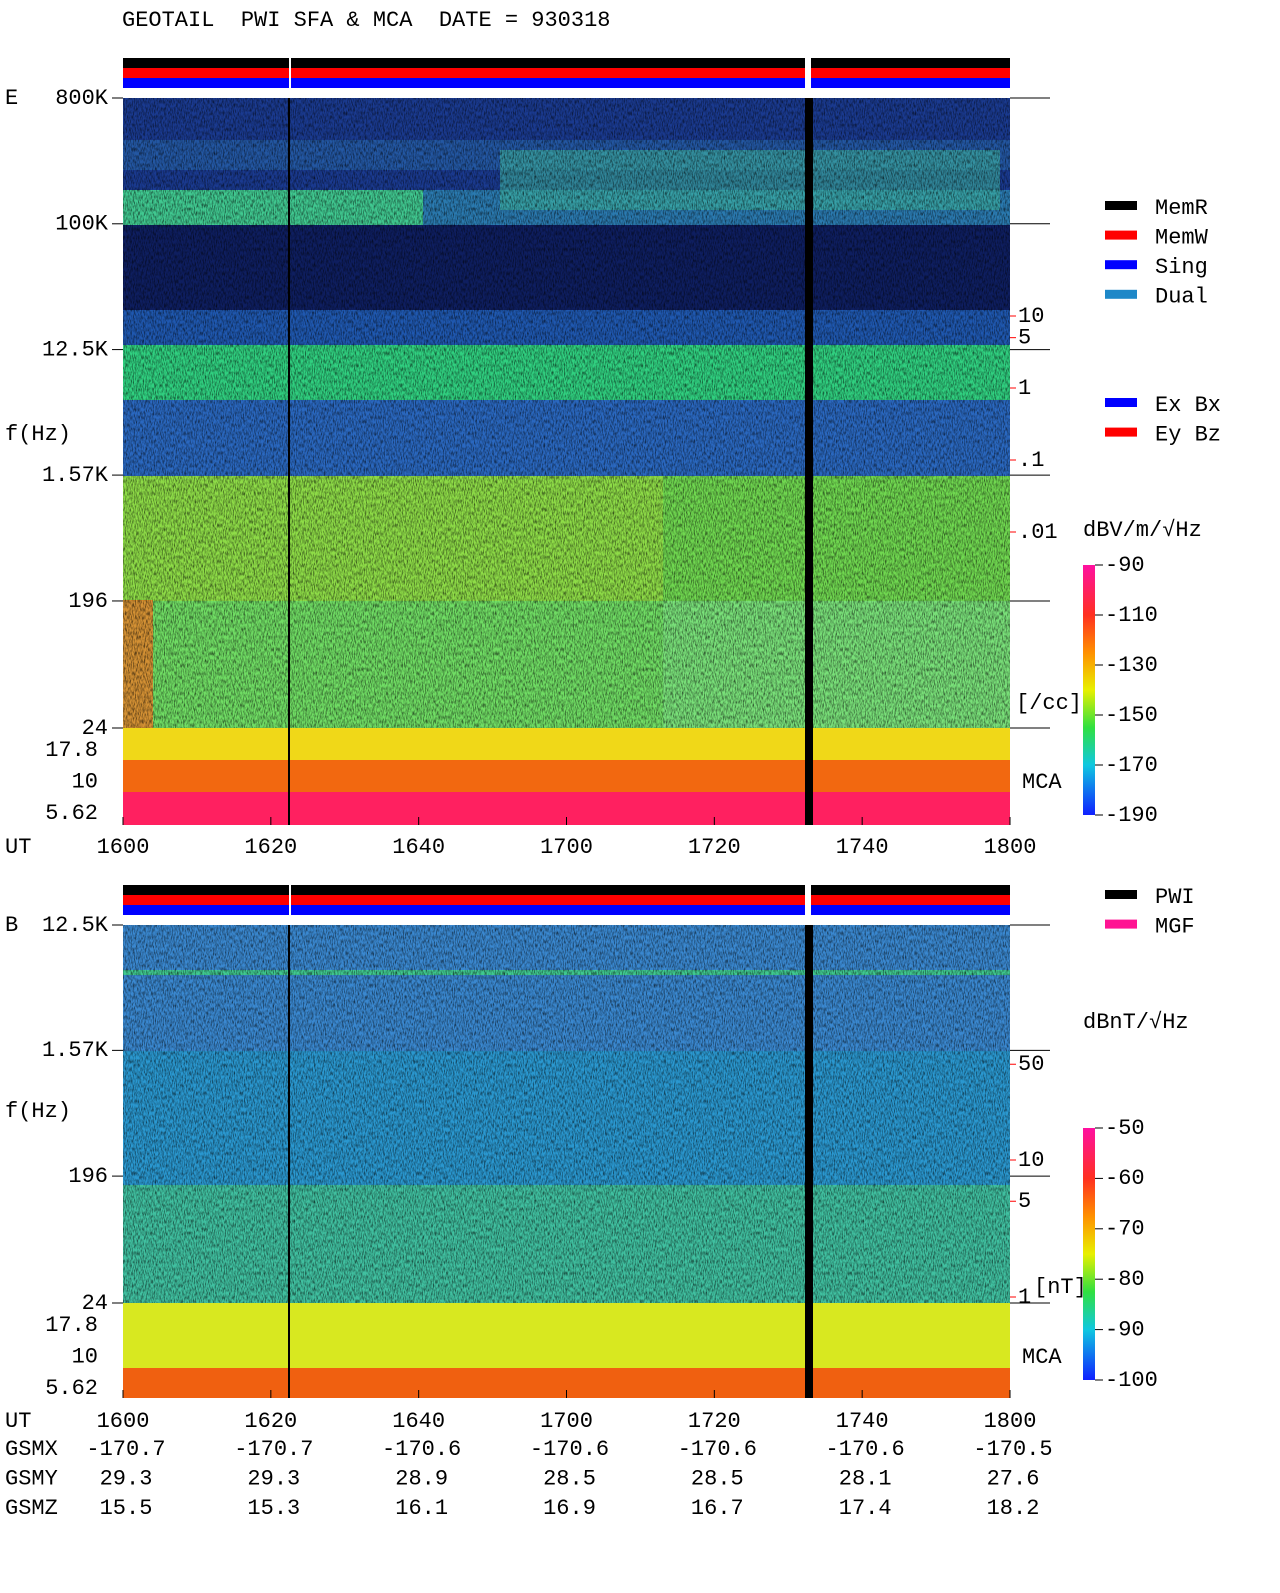  I want to click on panel-label: B, so click(11, 925).